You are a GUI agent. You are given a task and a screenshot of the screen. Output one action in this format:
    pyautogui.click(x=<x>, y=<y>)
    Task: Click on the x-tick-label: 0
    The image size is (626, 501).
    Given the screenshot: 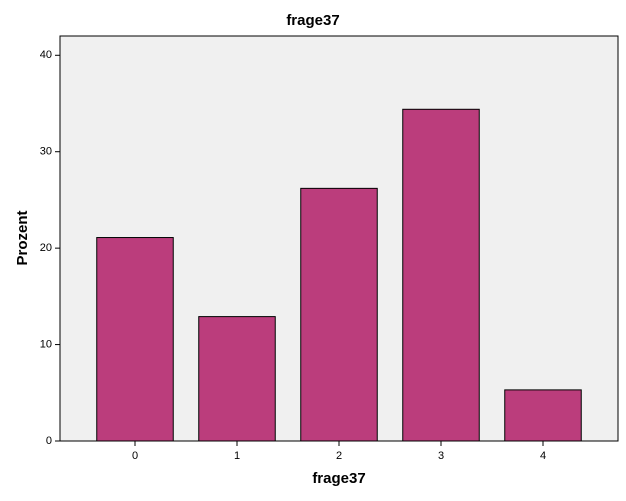 What is the action you would take?
    pyautogui.click(x=135, y=456)
    